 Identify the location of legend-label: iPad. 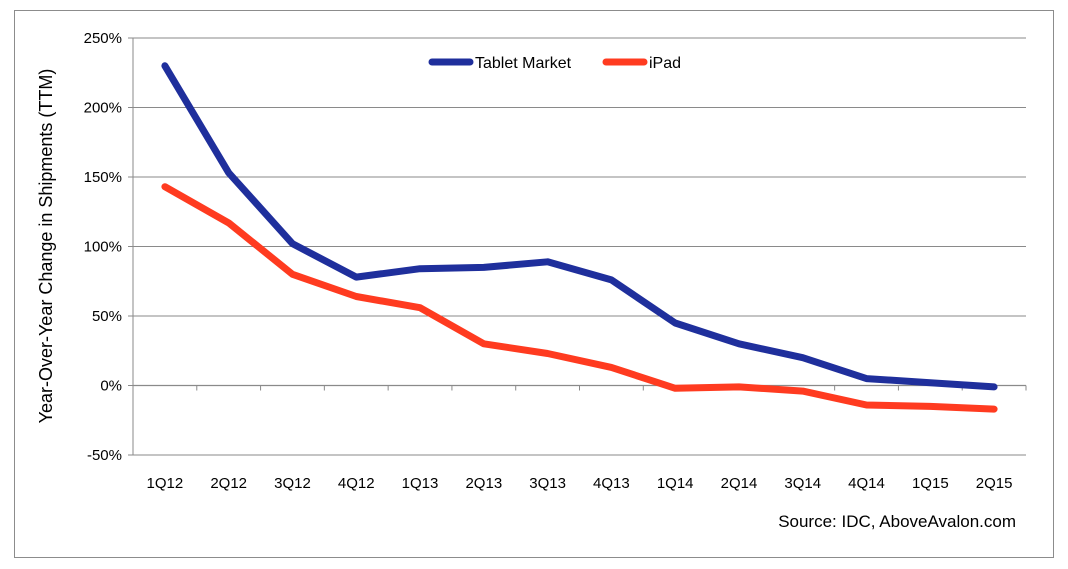
(665, 63).